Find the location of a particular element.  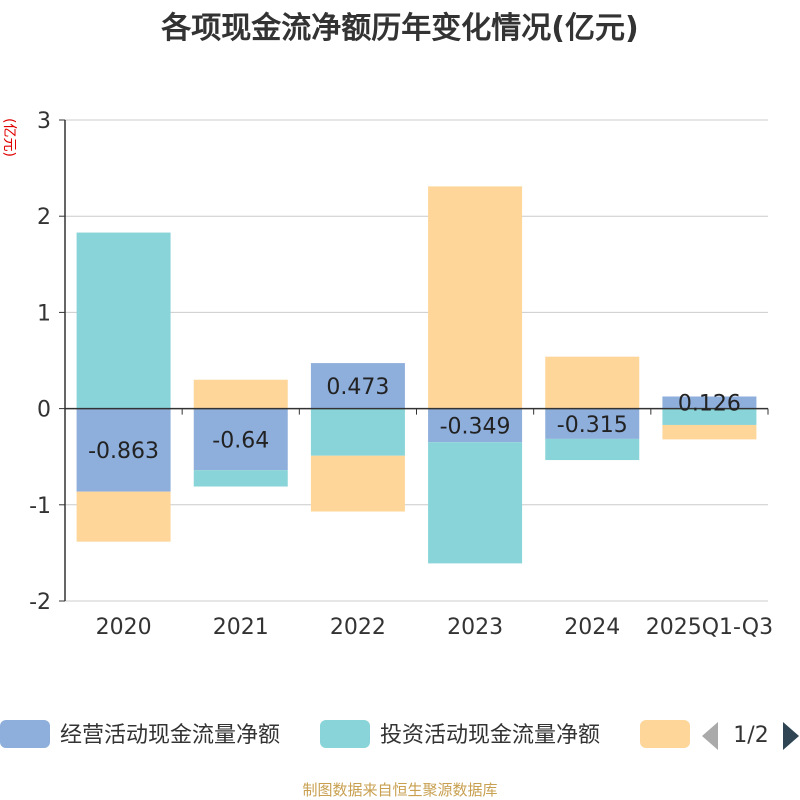

bar-series-2-2022 is located at coordinates (357, 483).